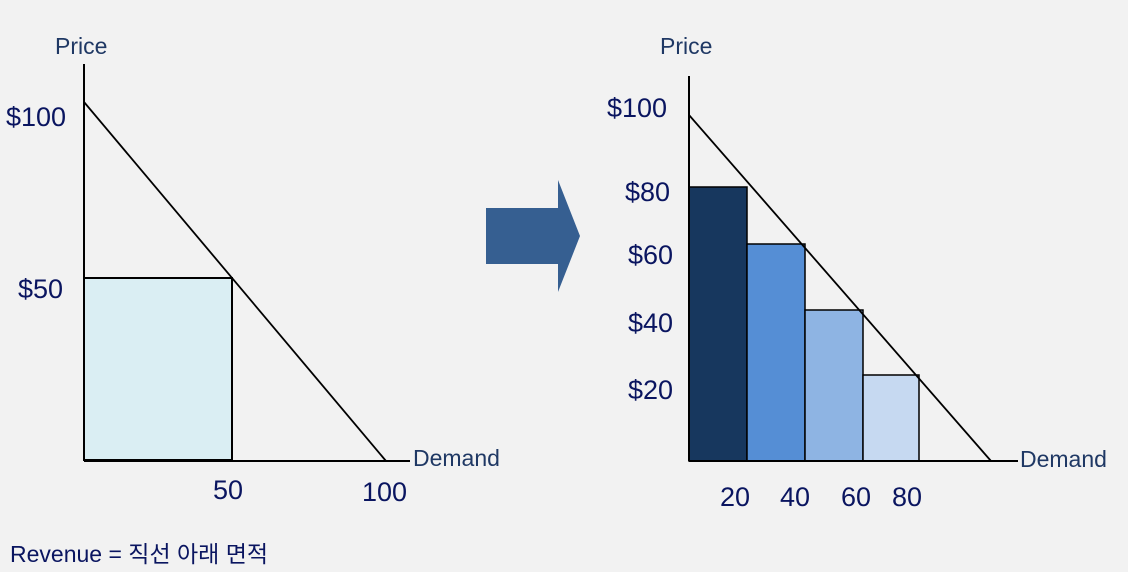 The width and height of the screenshot is (1128, 572). I want to click on right-arrow-icon, so click(533, 236).